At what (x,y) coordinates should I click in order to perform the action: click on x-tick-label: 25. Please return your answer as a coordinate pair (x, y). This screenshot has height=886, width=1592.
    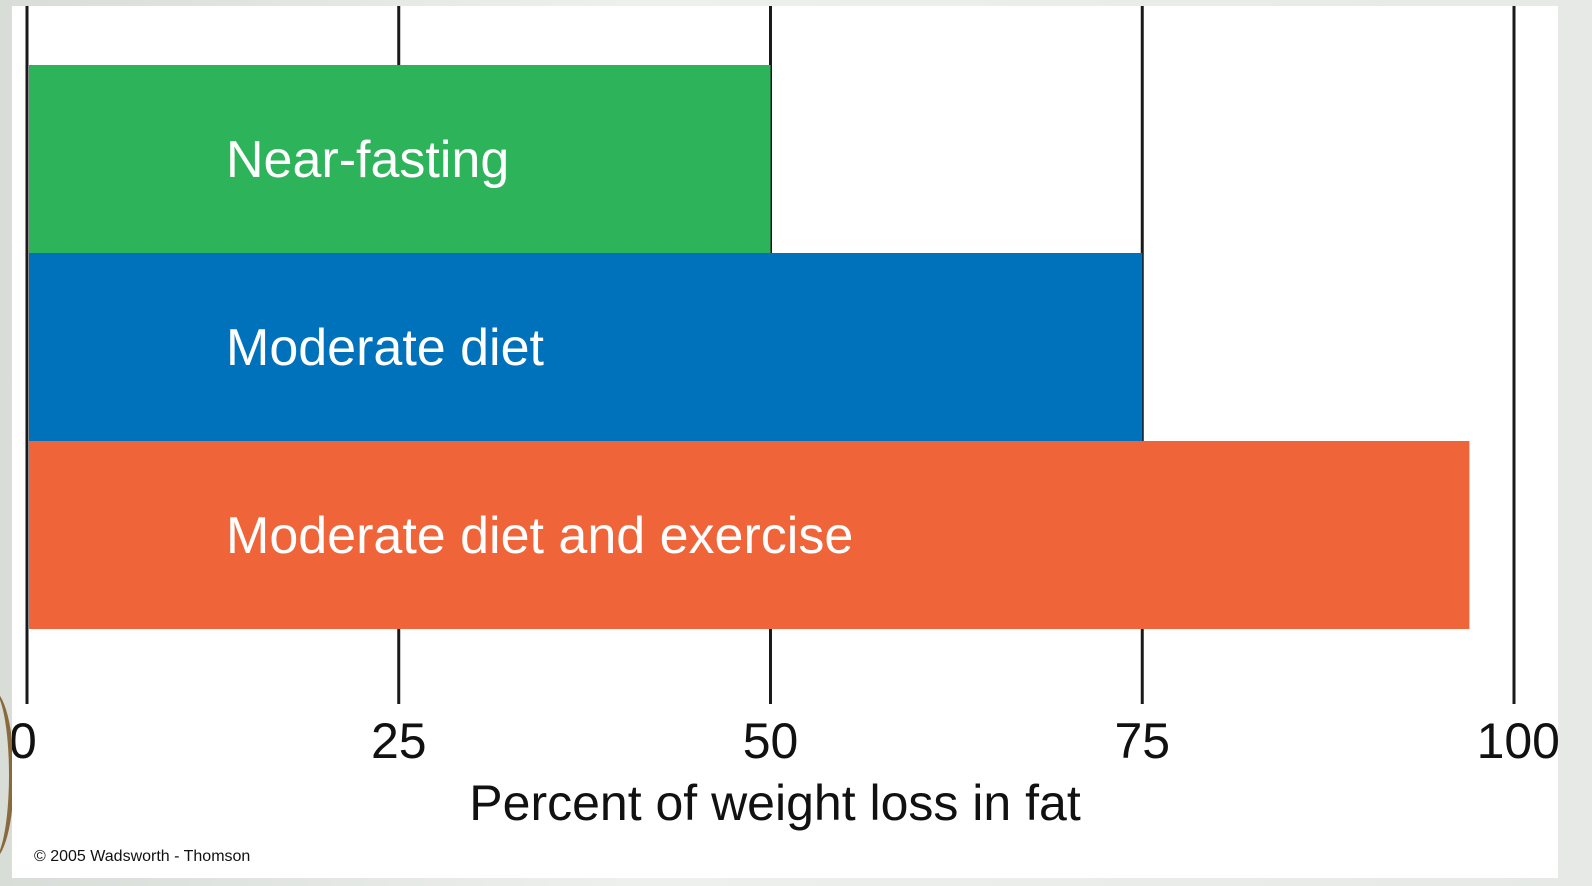
    Looking at the image, I should click on (399, 741).